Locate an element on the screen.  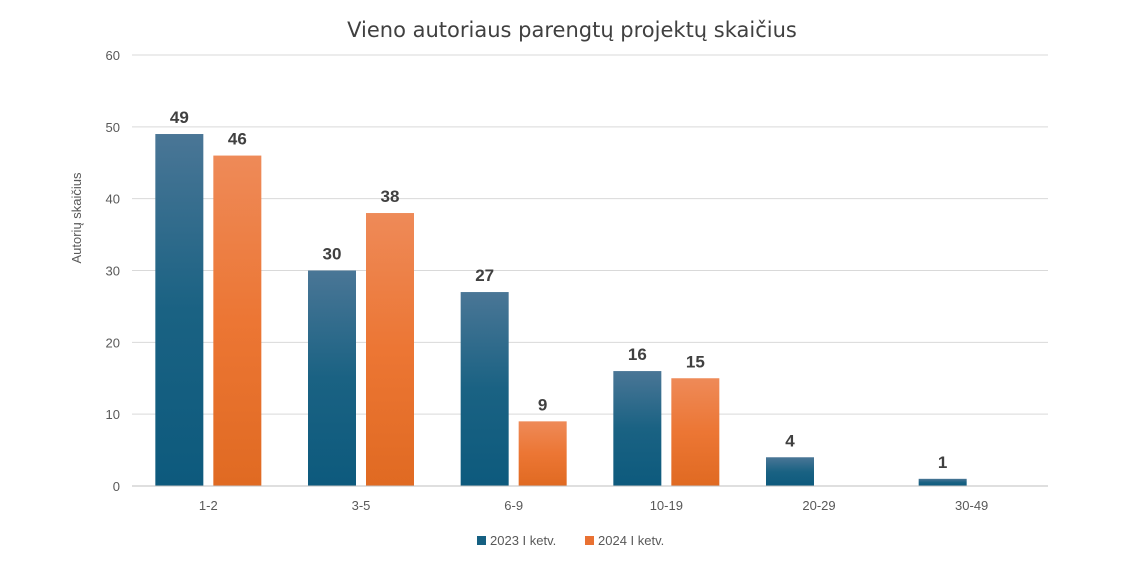
y-tick-label: 60 is located at coordinates (113, 55).